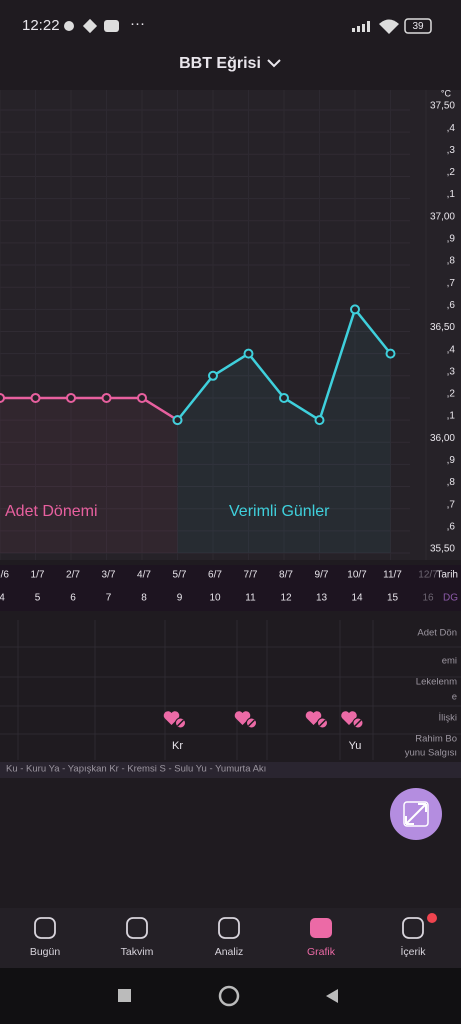 This screenshot has width=461, height=1024. What do you see at coordinates (38, 598) in the screenshot?
I see `day-label: 5` at bounding box center [38, 598].